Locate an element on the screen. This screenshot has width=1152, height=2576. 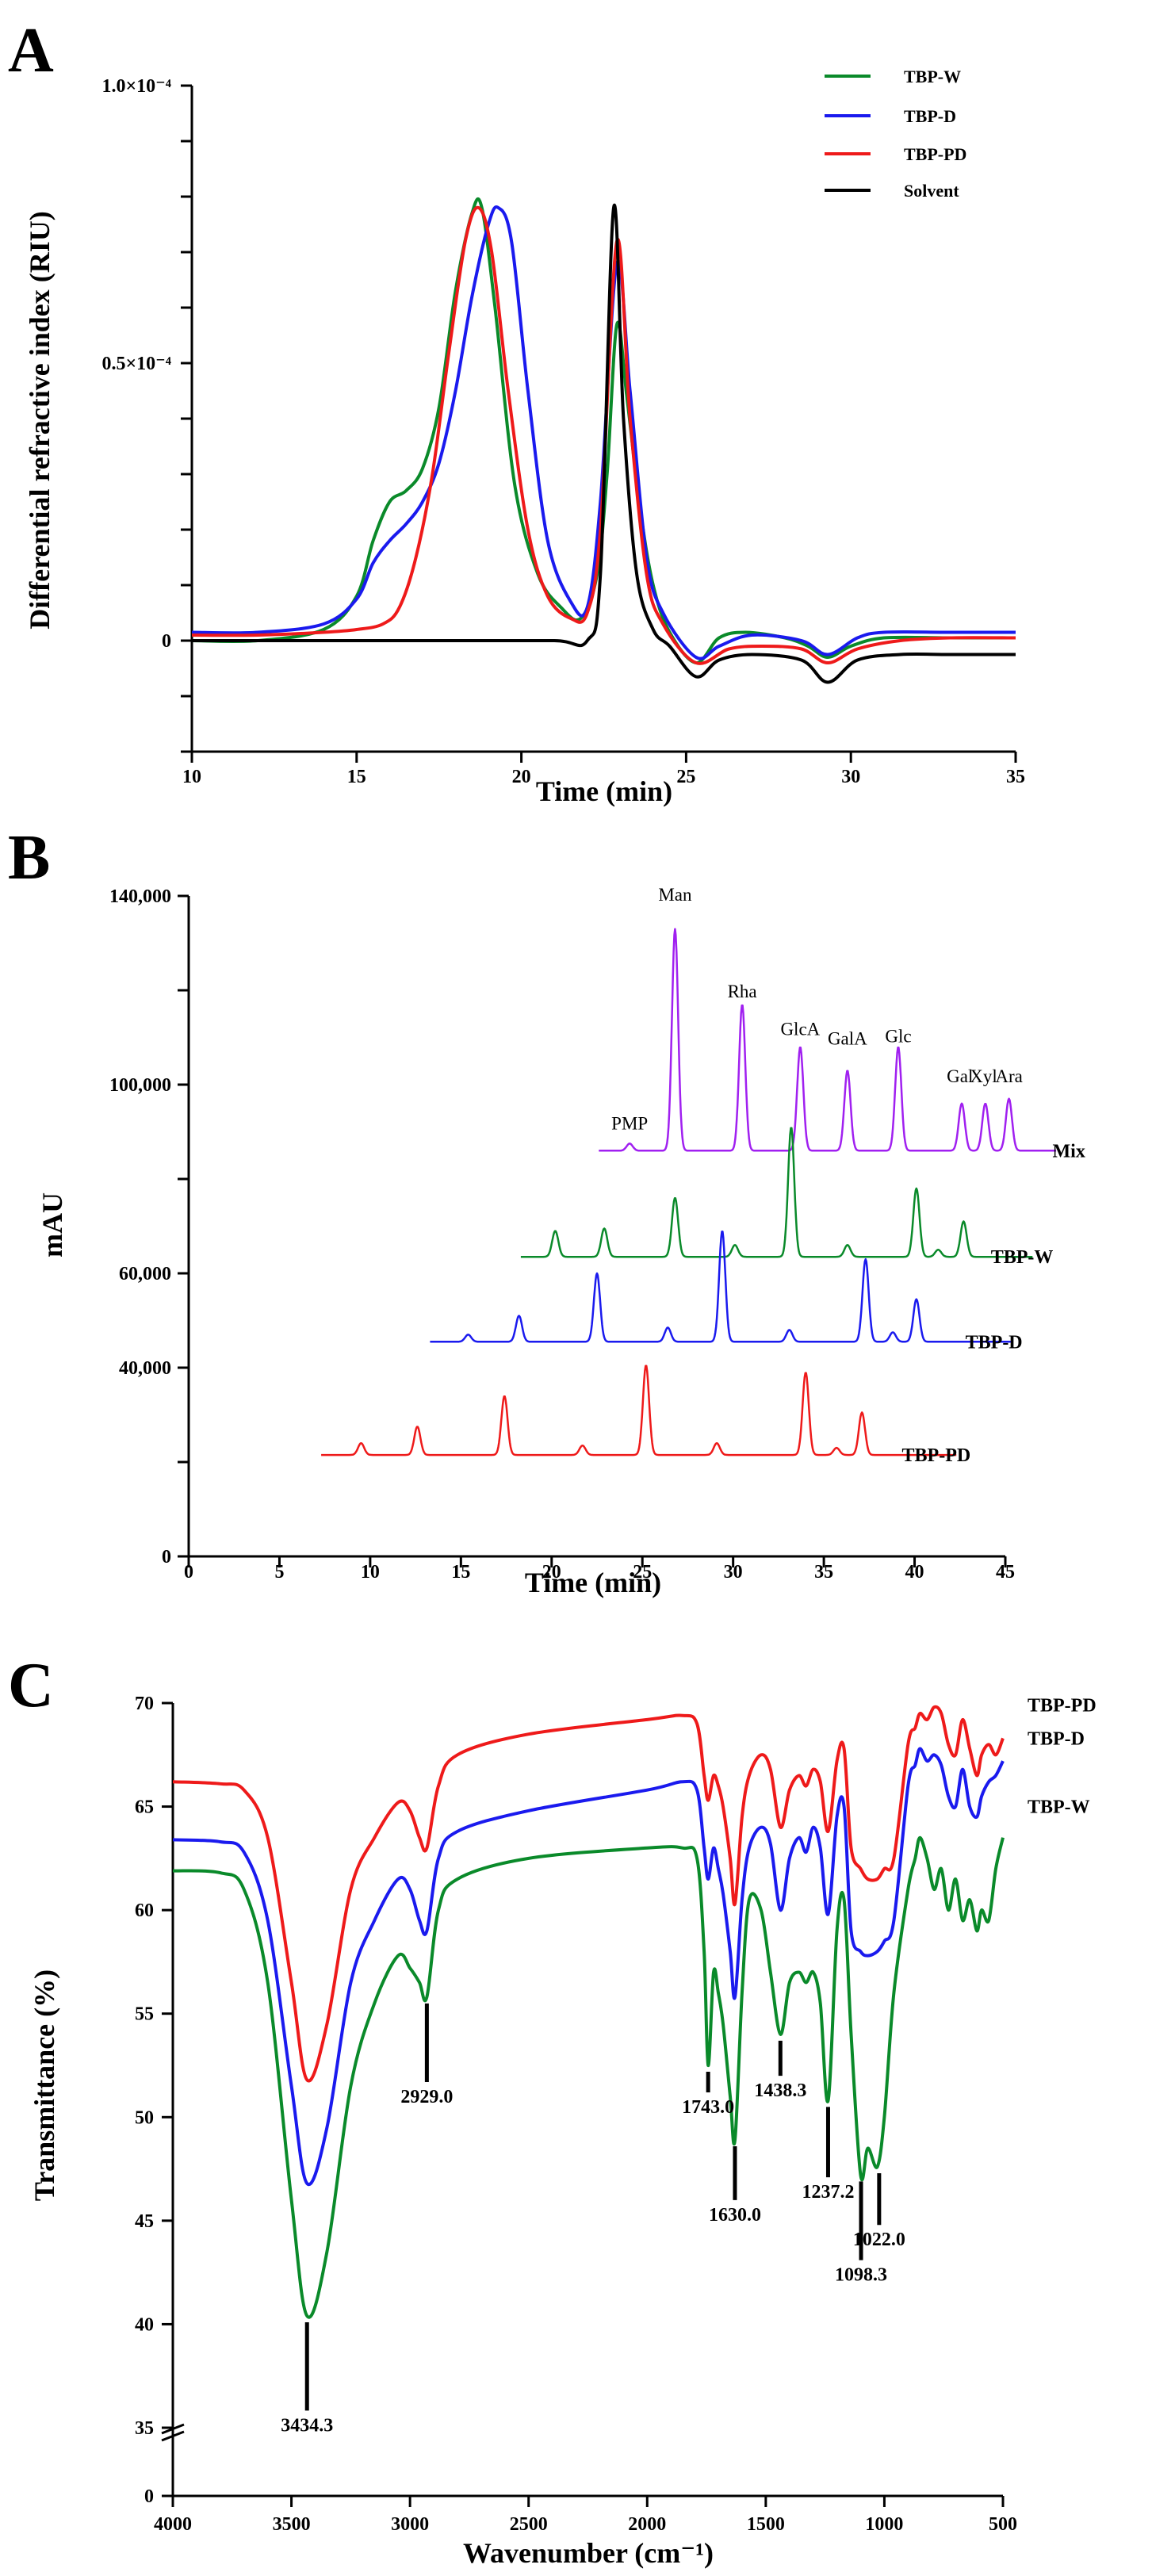
panel-c-letter: C is located at coordinates (31, 1686).